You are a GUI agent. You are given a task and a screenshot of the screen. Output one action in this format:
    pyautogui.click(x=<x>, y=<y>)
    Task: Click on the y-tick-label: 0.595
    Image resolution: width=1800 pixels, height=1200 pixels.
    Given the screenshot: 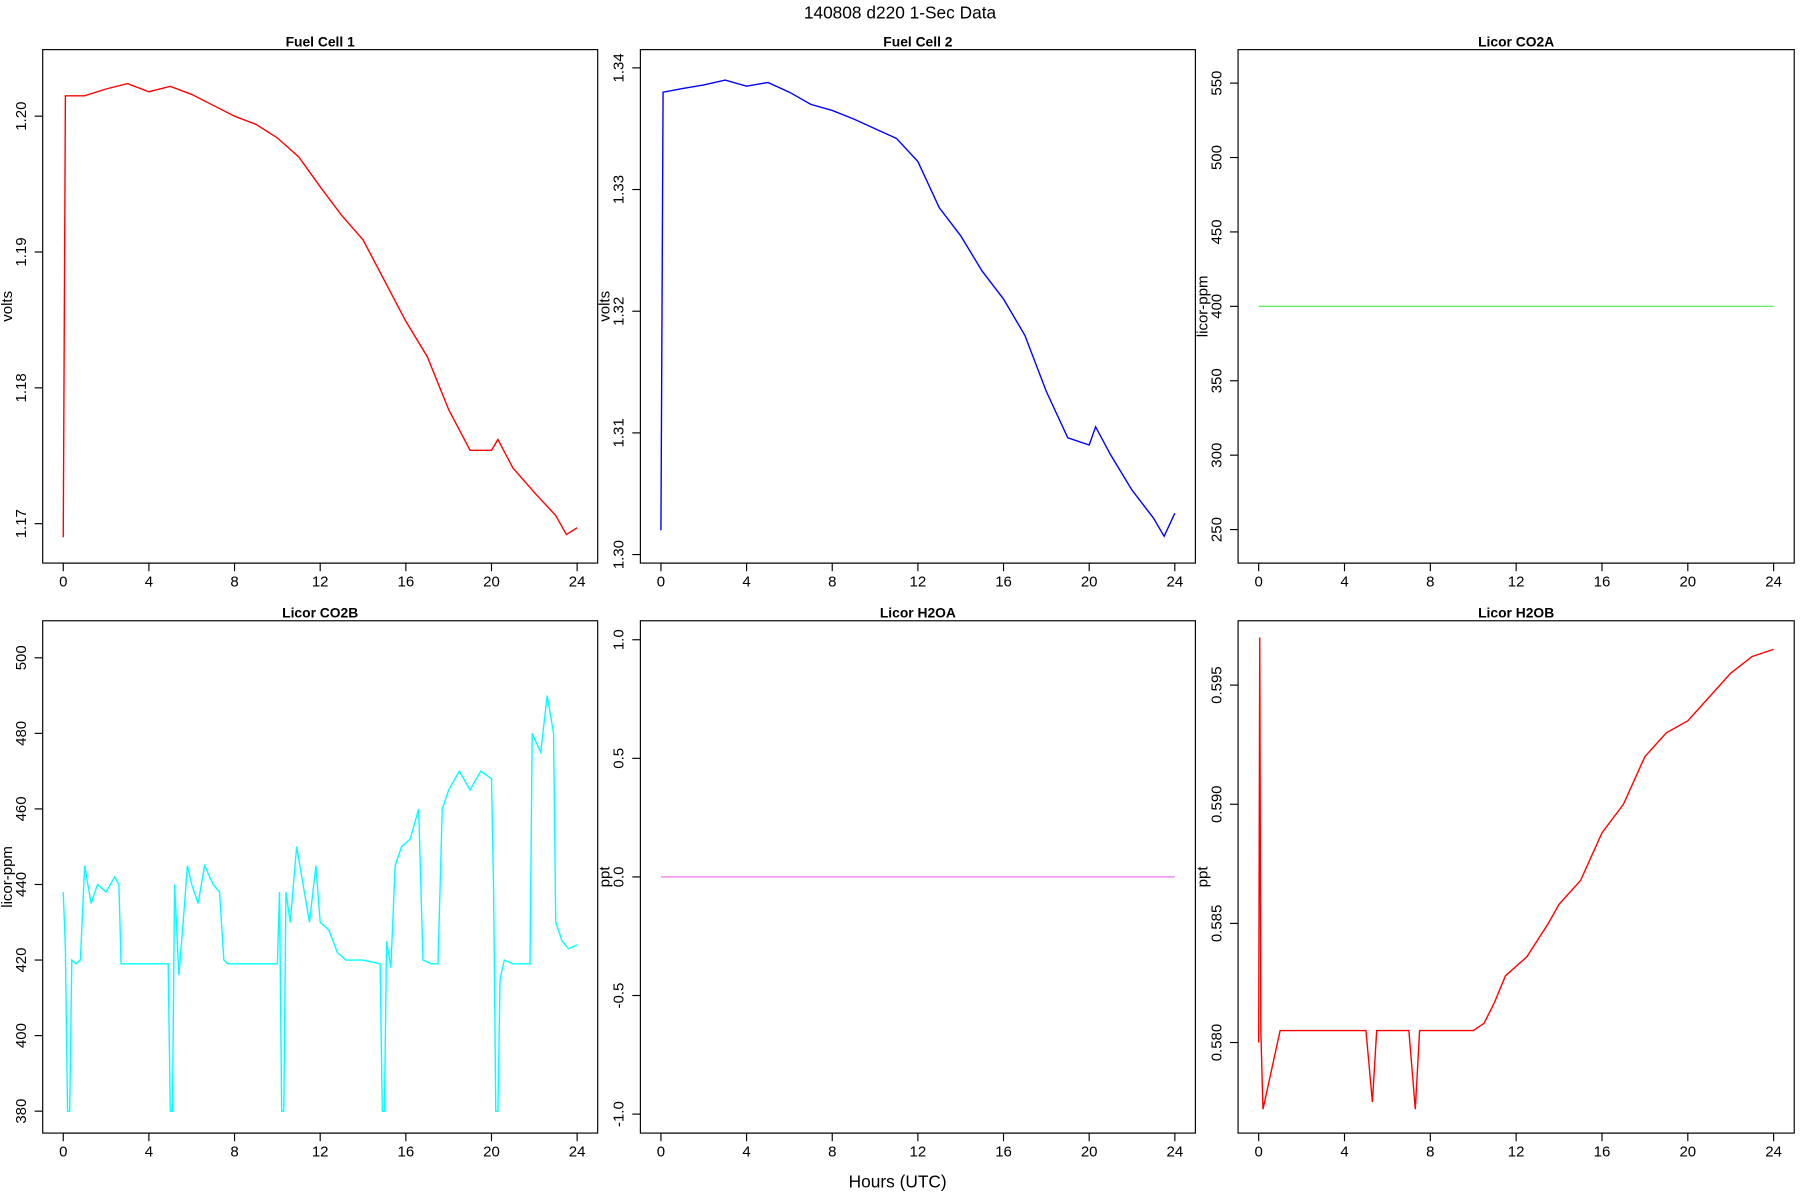 What is the action you would take?
    pyautogui.click(x=1216, y=685)
    